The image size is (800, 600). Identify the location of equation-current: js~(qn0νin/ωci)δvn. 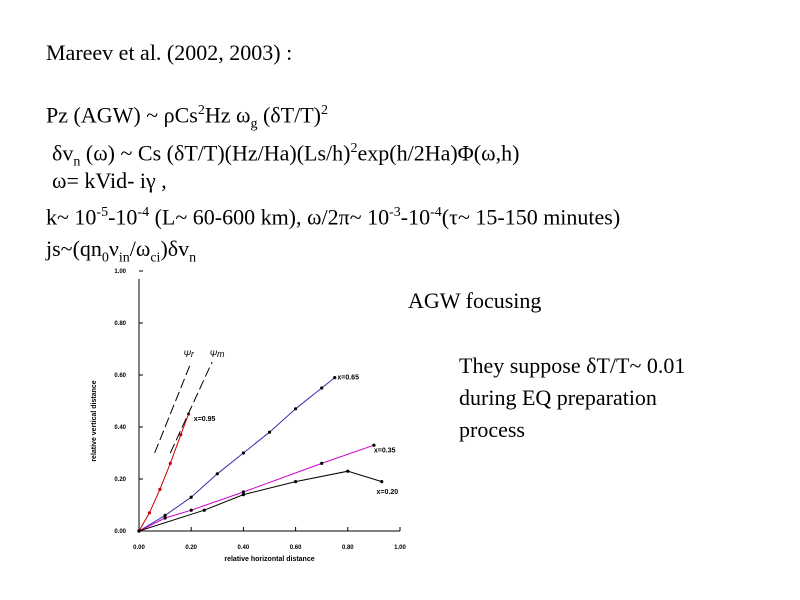
(121, 253).